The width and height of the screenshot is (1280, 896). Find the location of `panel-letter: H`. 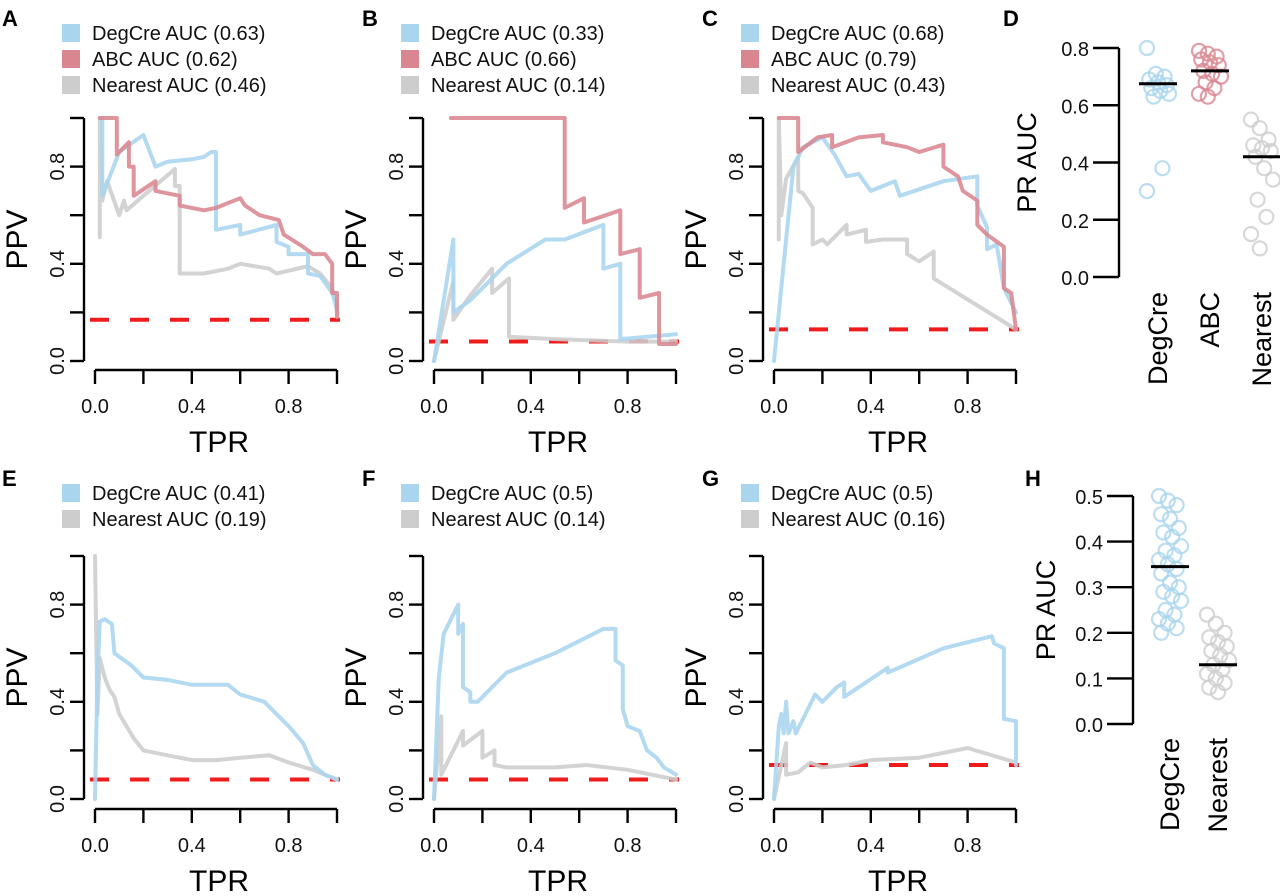

panel-letter: H is located at coordinates (1033, 478).